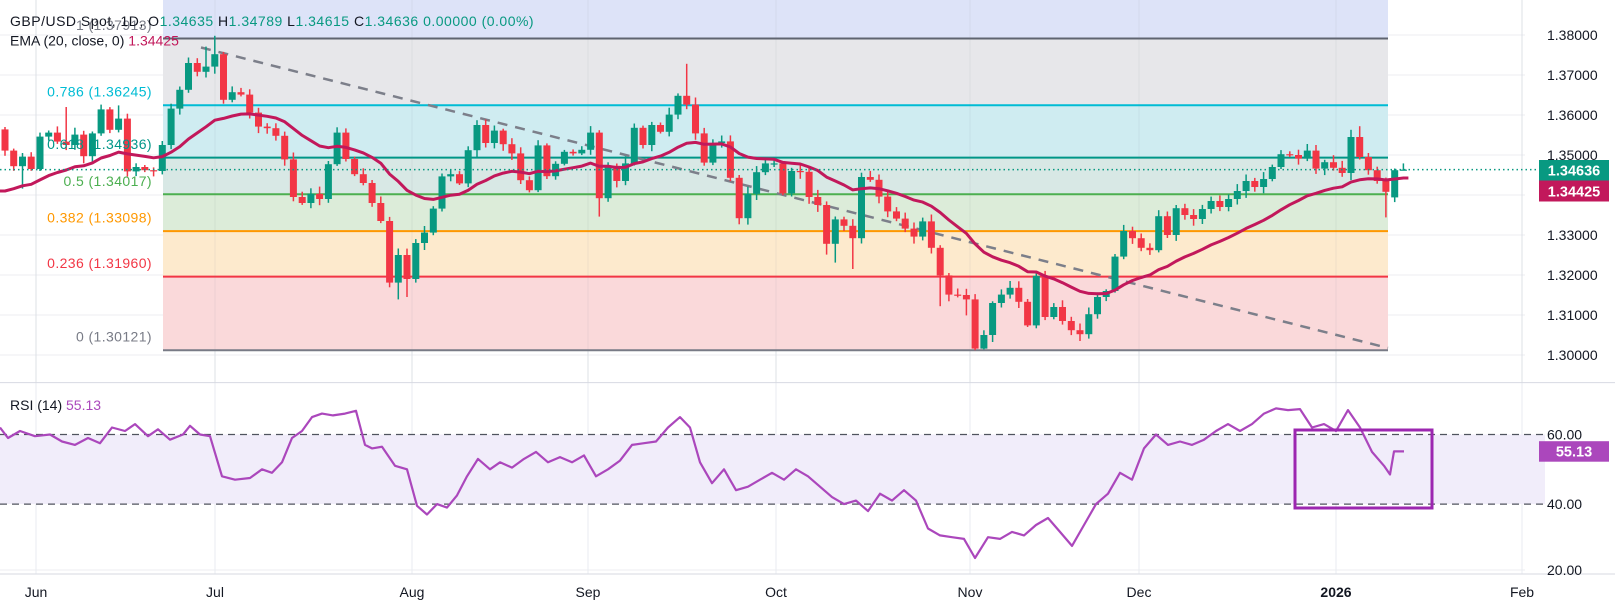 The image size is (1615, 616). What do you see at coordinates (1572, 115) in the screenshot?
I see `svg-text: 1.36000` at bounding box center [1572, 115].